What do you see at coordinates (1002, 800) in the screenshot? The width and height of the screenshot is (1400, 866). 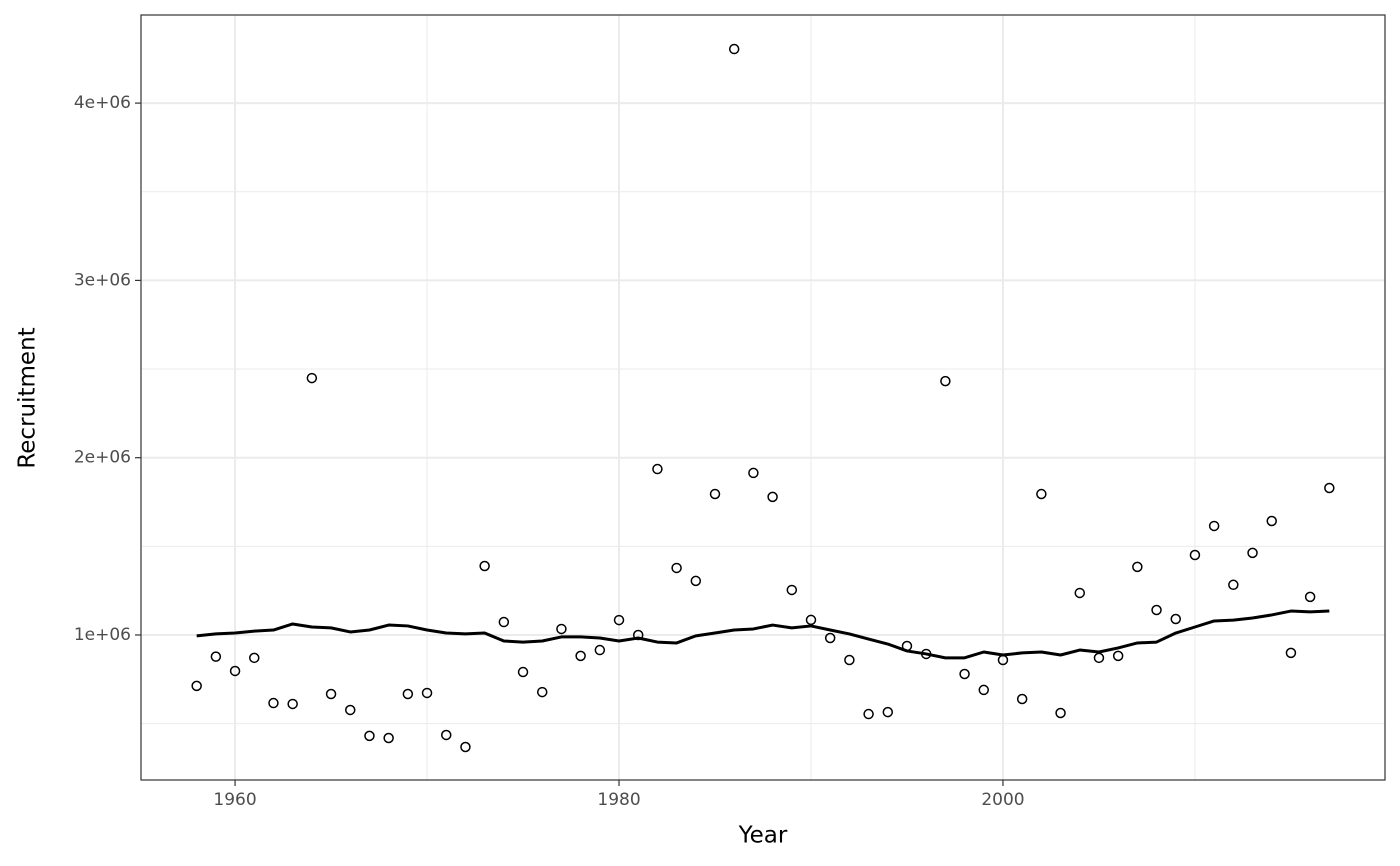 I see `x-tick-label: 2000` at bounding box center [1002, 800].